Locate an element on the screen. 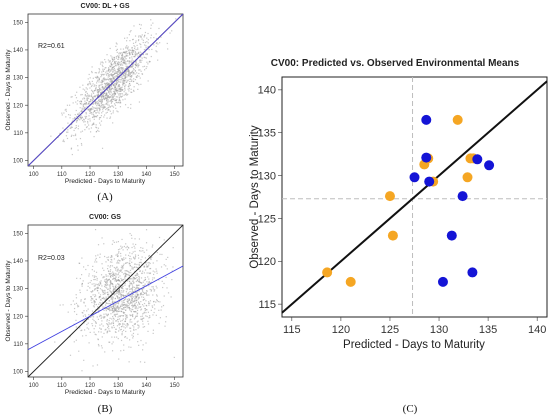 This screenshot has height=420, width=550. panel-c-x-tick-label: 120 is located at coordinates (341, 330).